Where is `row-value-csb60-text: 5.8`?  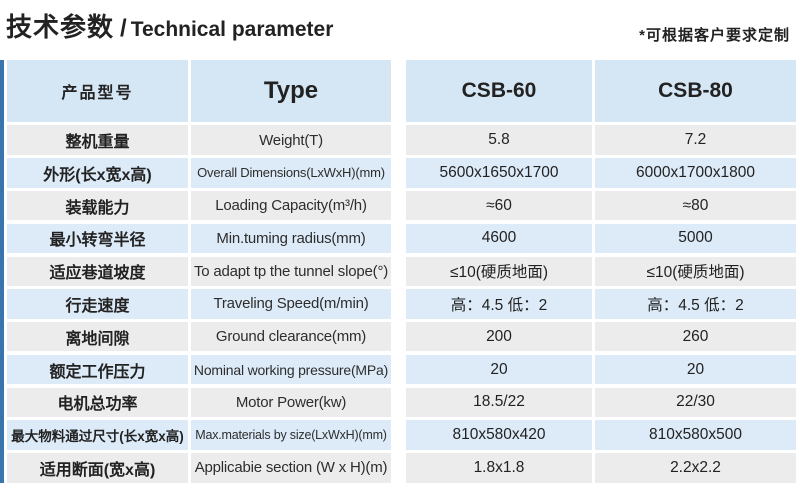 row-value-csb60-text: 5.8 is located at coordinates (499, 140).